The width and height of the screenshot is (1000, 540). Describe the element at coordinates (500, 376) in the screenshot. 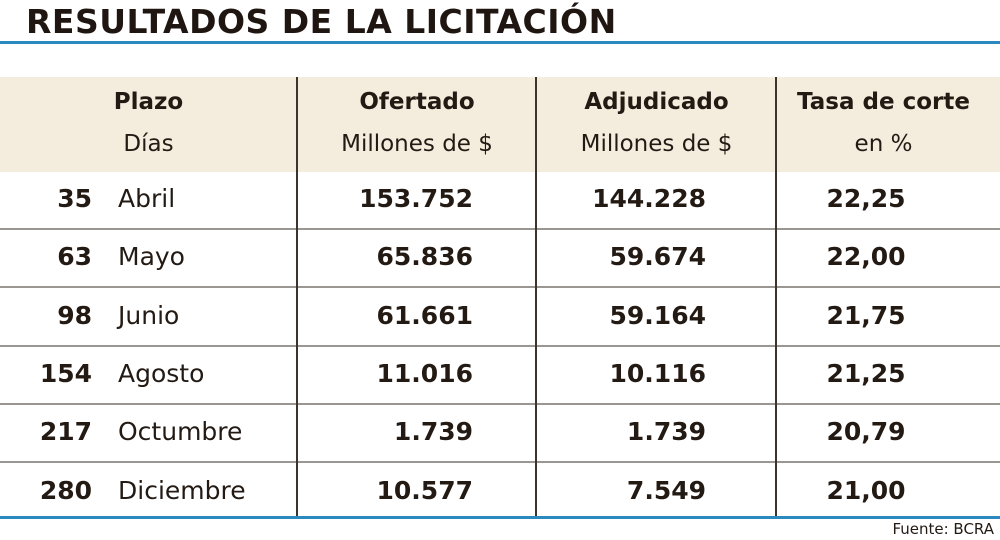

I see `table-row: 154 Agosto 11.016 10.116 21,25` at that location.